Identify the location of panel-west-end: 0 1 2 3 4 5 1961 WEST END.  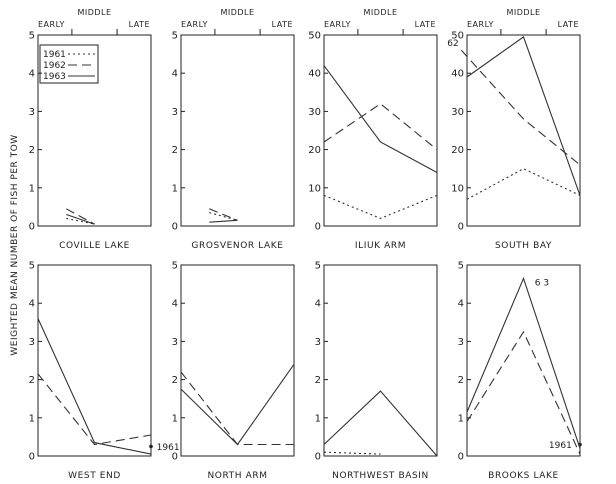
(104, 371).